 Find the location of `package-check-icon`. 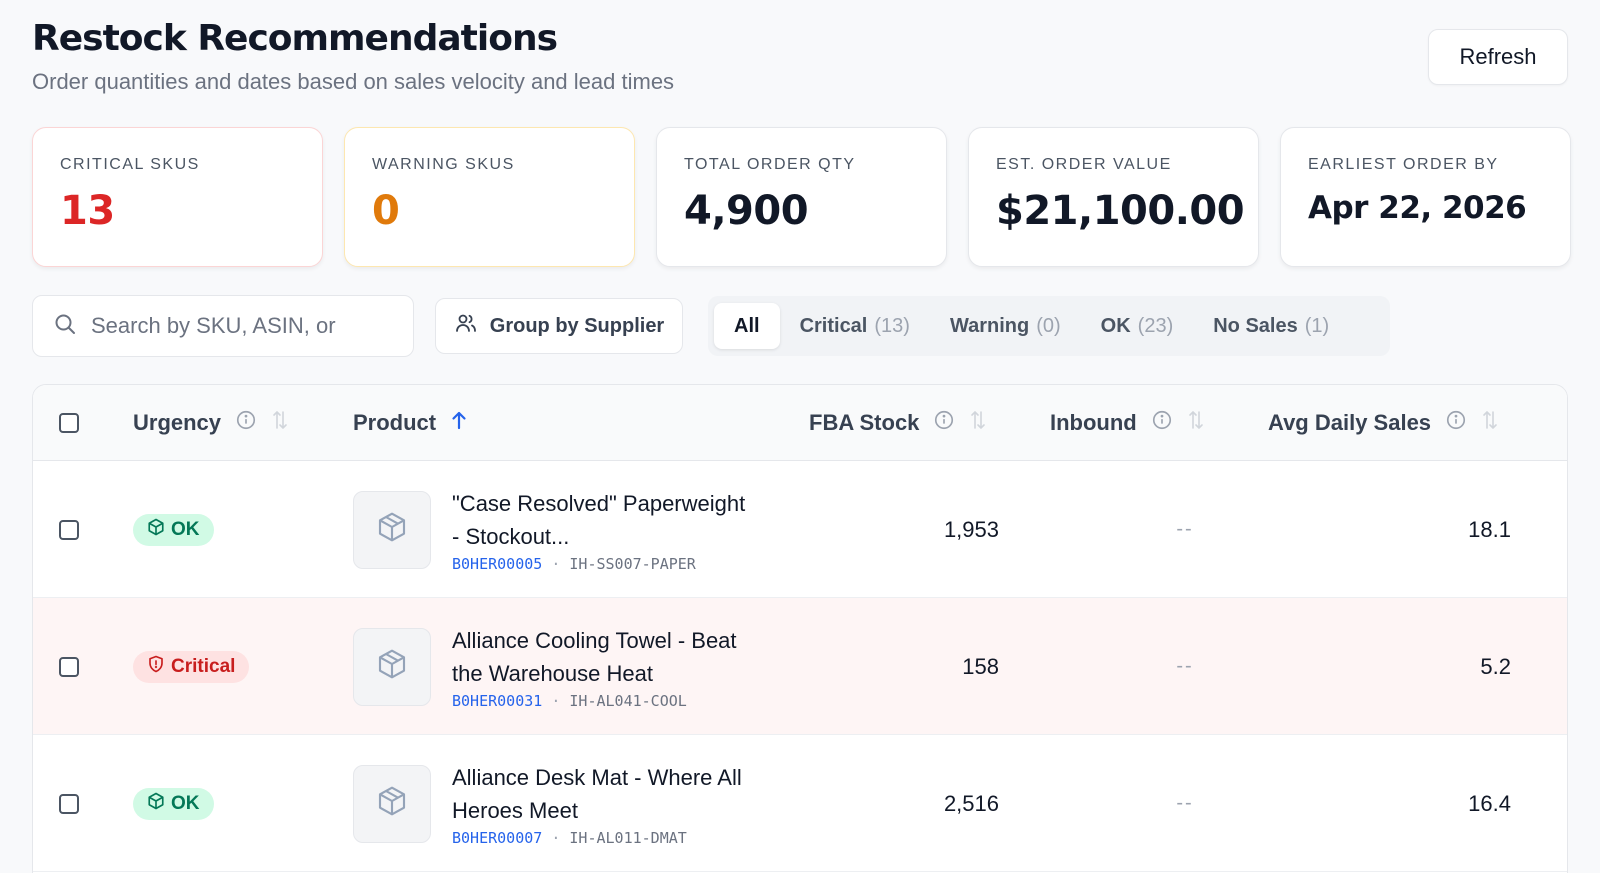

package-check-icon is located at coordinates (156, 530).